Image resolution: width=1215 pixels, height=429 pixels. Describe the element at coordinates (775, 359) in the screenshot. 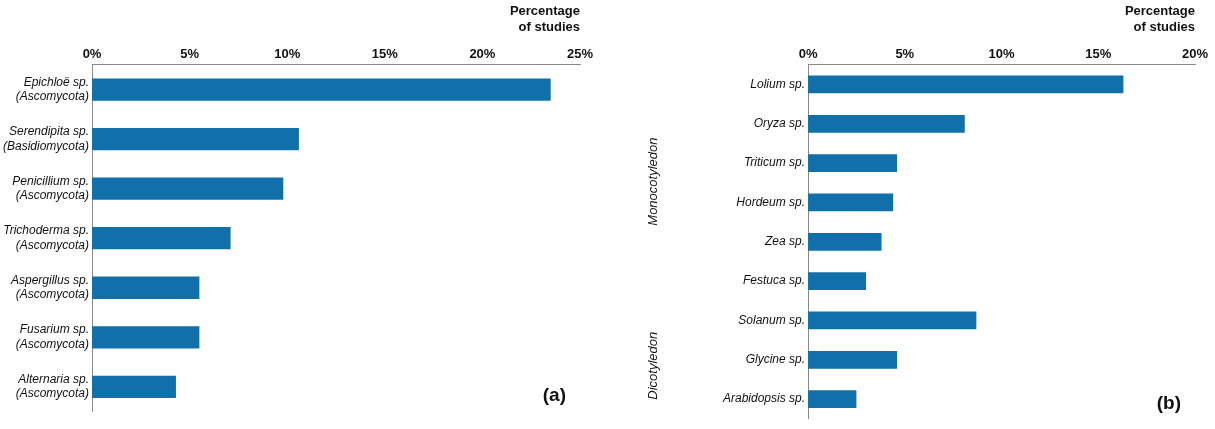

I see `y-tick-label: Glycine sp.` at that location.